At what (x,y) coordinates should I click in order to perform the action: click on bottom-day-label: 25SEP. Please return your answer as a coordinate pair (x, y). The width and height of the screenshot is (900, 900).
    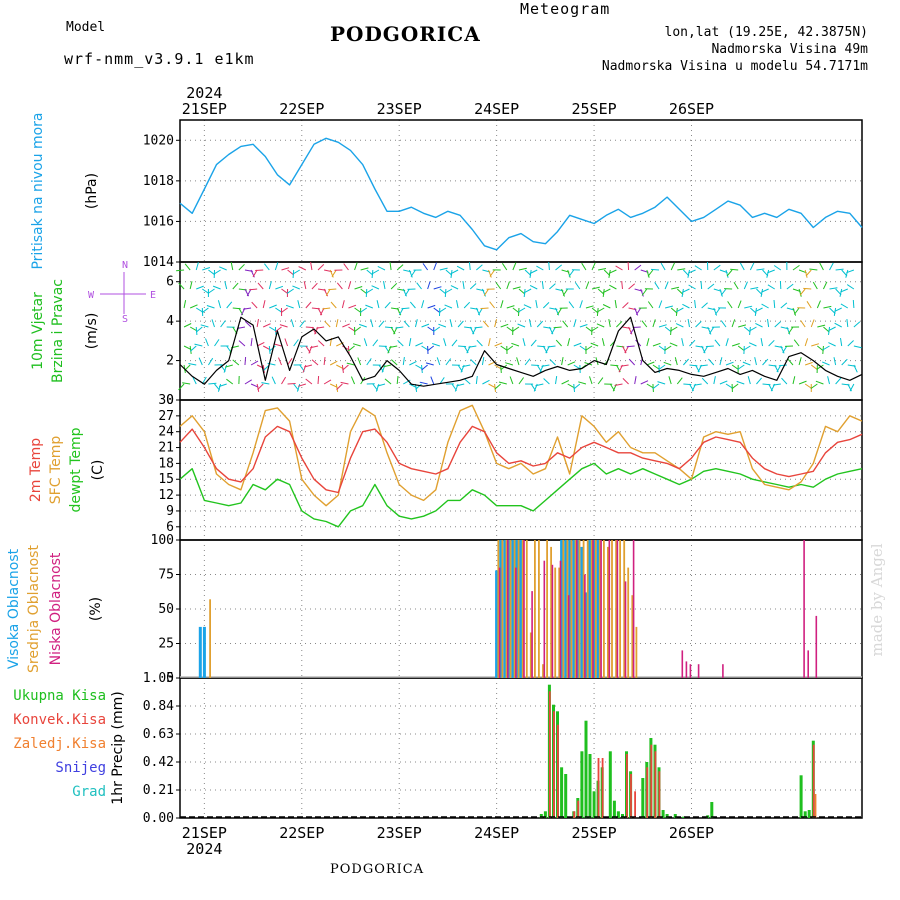
    Looking at the image, I should click on (593, 833).